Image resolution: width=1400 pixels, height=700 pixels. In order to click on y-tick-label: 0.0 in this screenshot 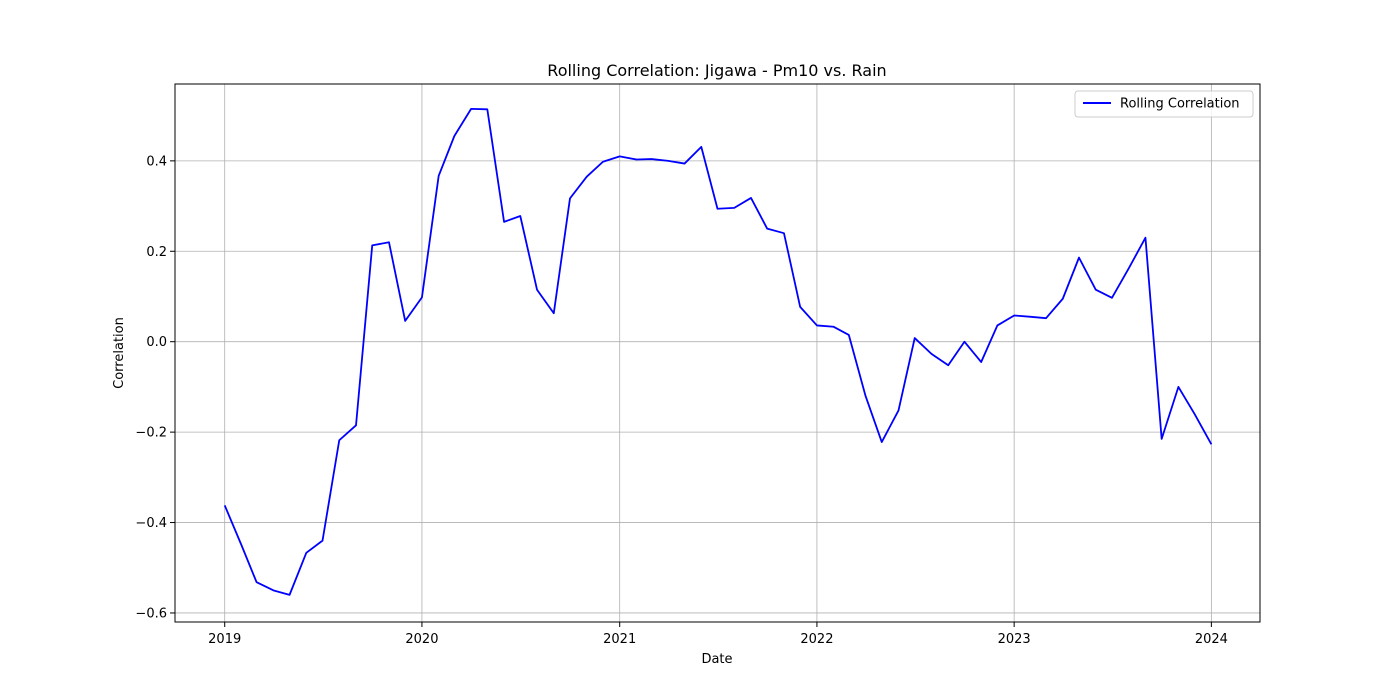, I will do `click(156, 342)`.